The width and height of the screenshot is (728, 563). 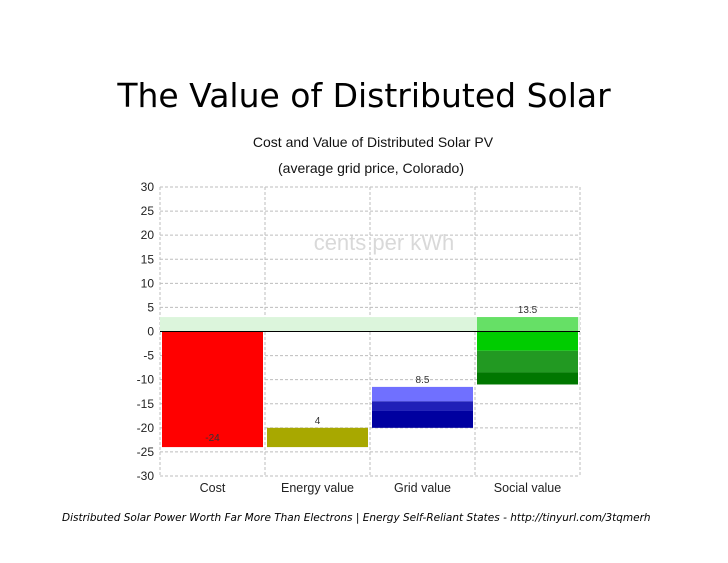 What do you see at coordinates (148, 356) in the screenshot?
I see `y-tick-label: -5` at bounding box center [148, 356].